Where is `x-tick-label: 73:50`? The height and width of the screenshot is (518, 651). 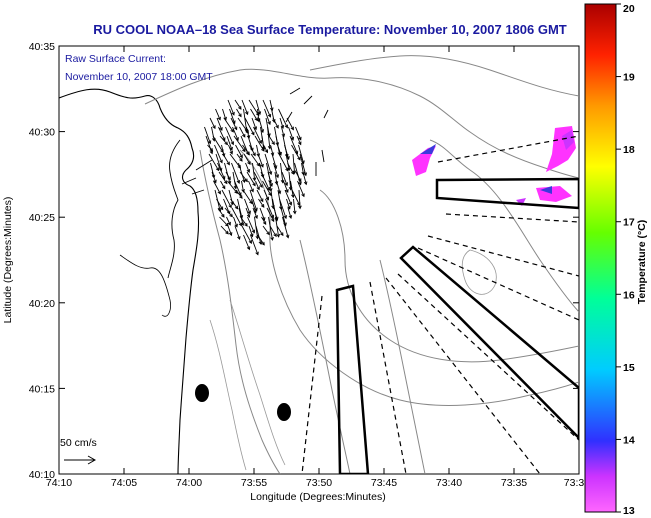 x-tick-label: 73:50 is located at coordinates (319, 483).